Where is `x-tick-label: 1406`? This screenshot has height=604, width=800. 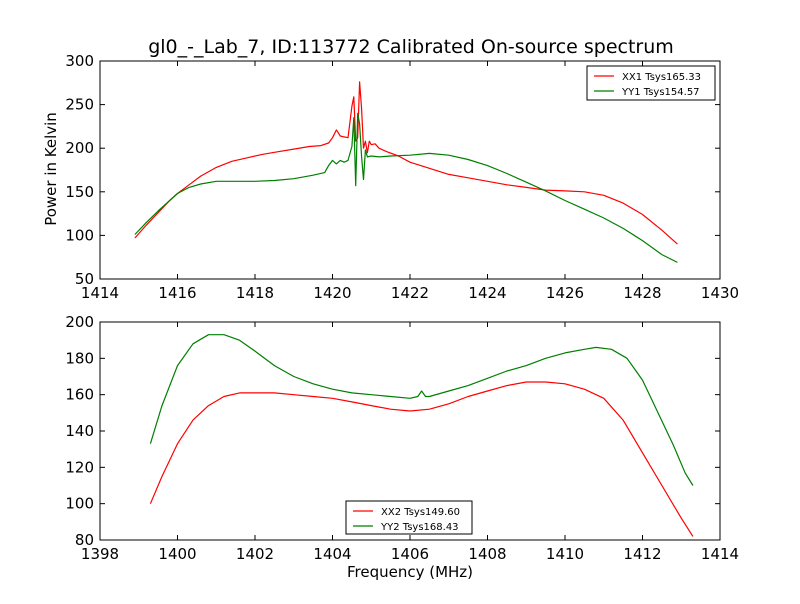
x-tick-label: 1406 is located at coordinates (410, 554).